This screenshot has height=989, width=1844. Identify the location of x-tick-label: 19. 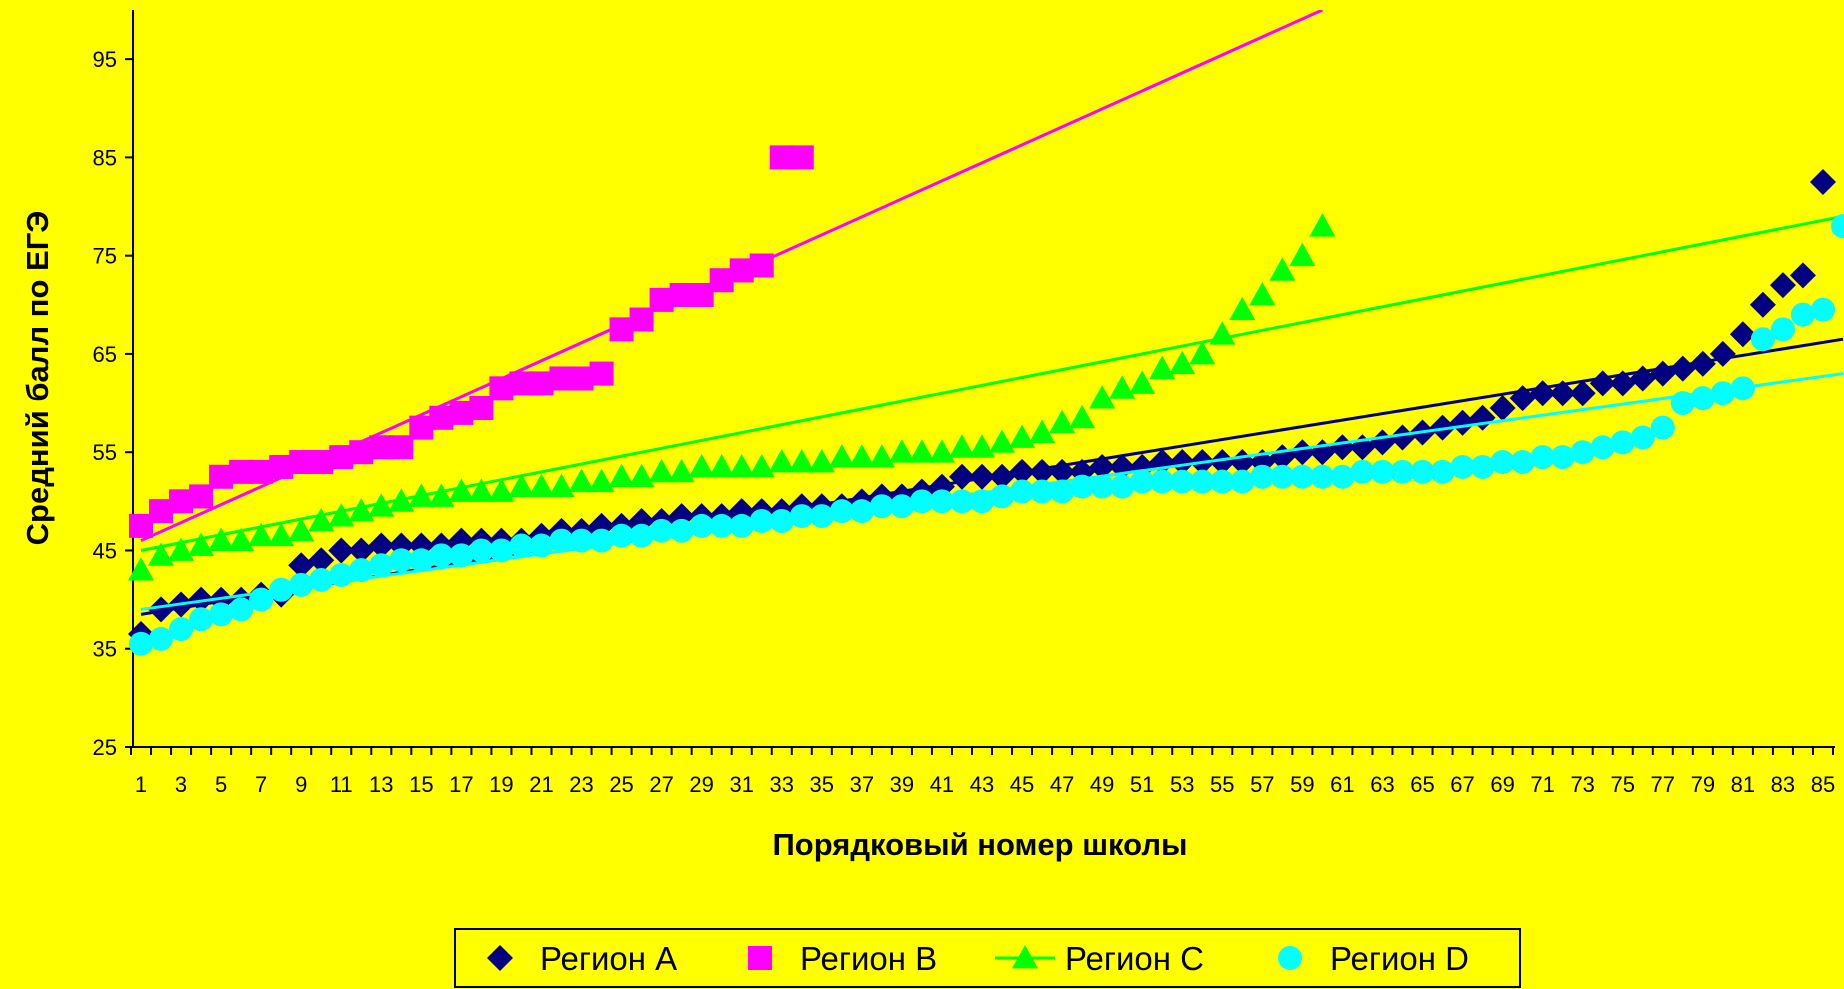
(501, 784).